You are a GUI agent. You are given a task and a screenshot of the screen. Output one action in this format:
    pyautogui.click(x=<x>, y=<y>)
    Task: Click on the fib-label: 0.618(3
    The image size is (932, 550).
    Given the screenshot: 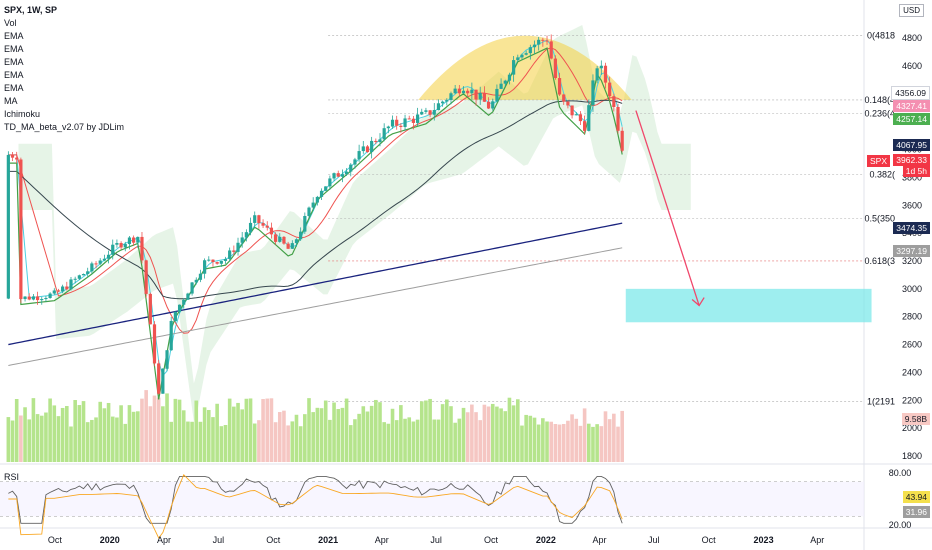 What is the action you would take?
    pyautogui.click(x=879, y=261)
    